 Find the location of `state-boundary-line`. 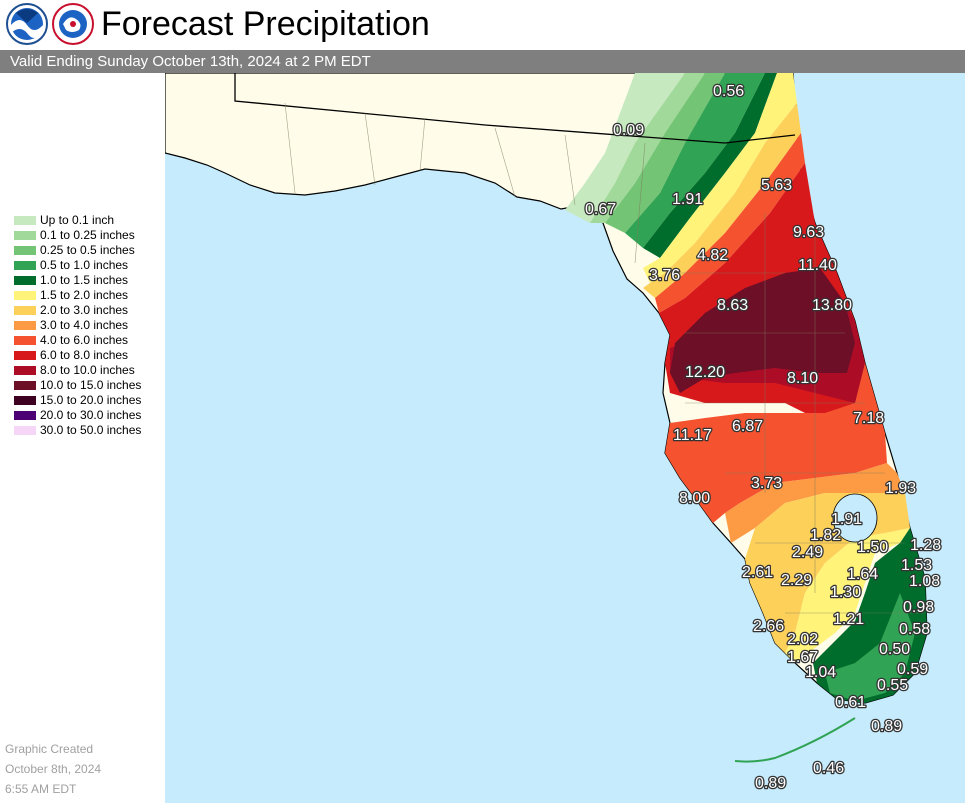

state-boundary-line is located at coordinates (515, 108).